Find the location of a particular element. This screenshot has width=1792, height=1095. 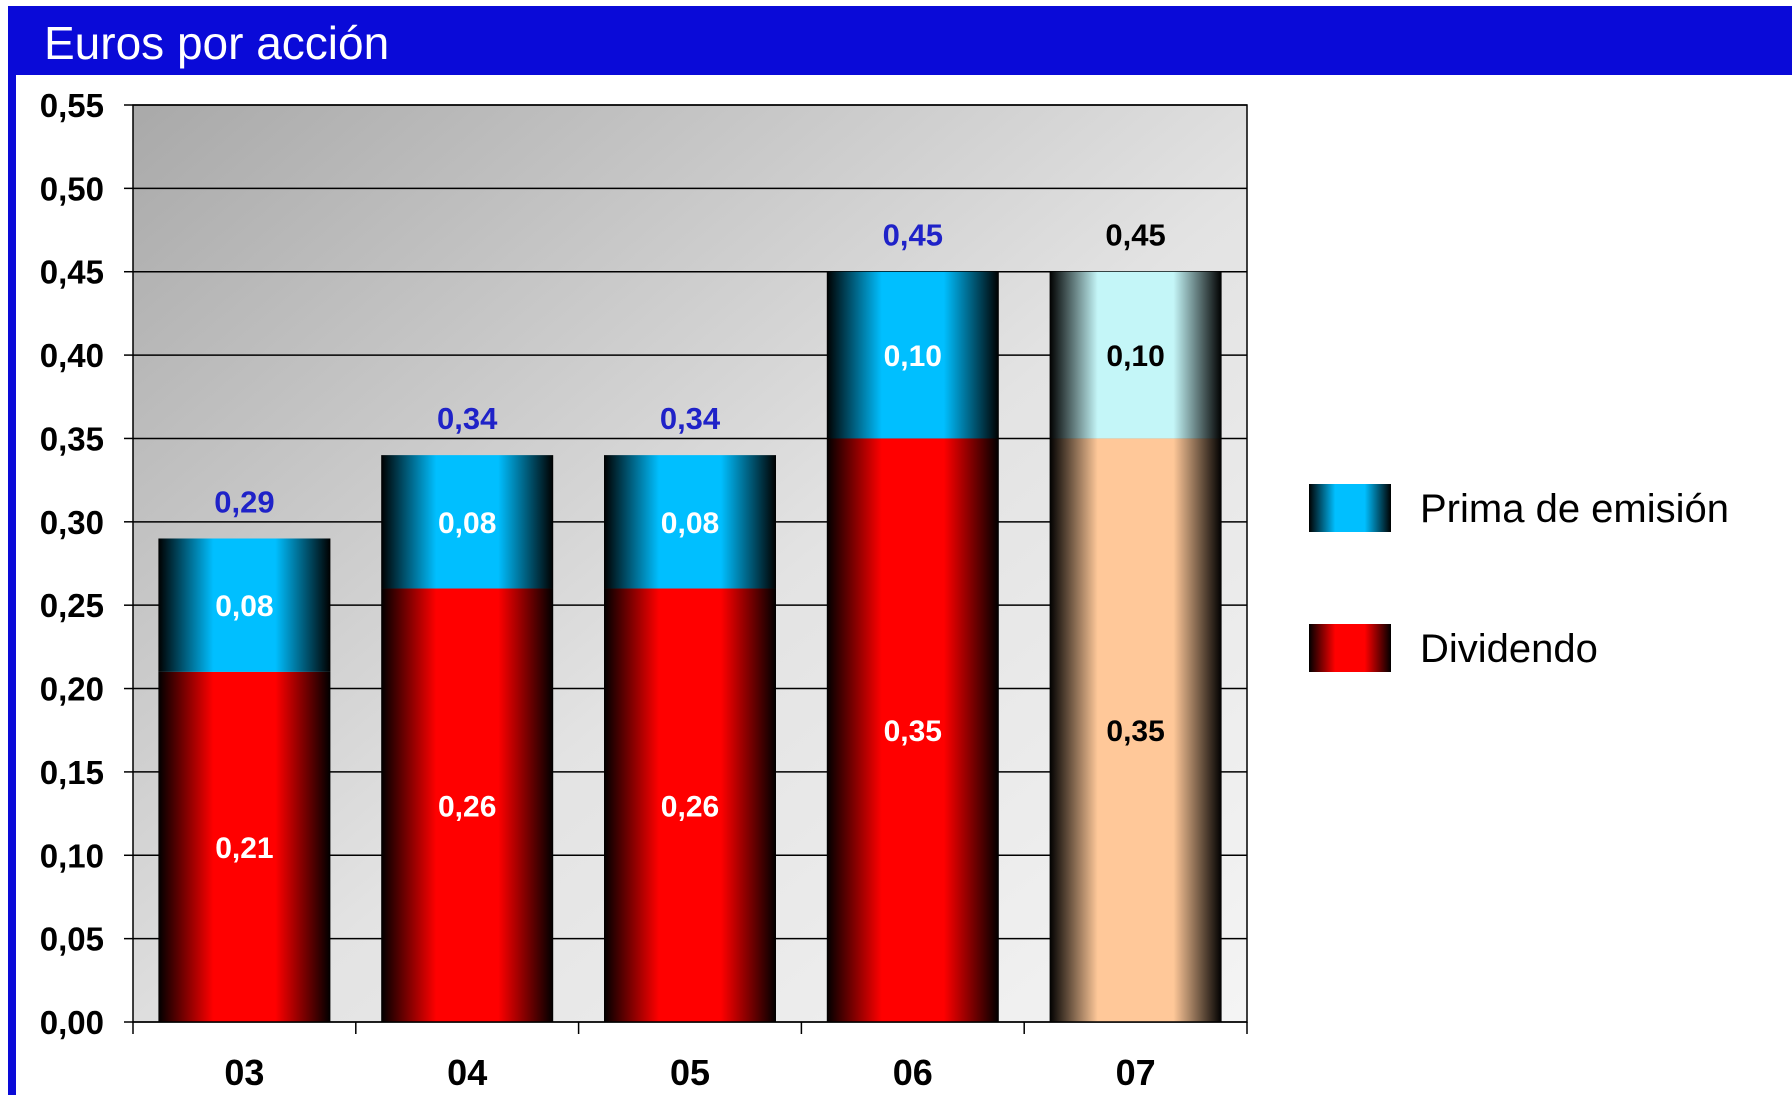

legend-label: Dividendo is located at coordinates (1509, 649).